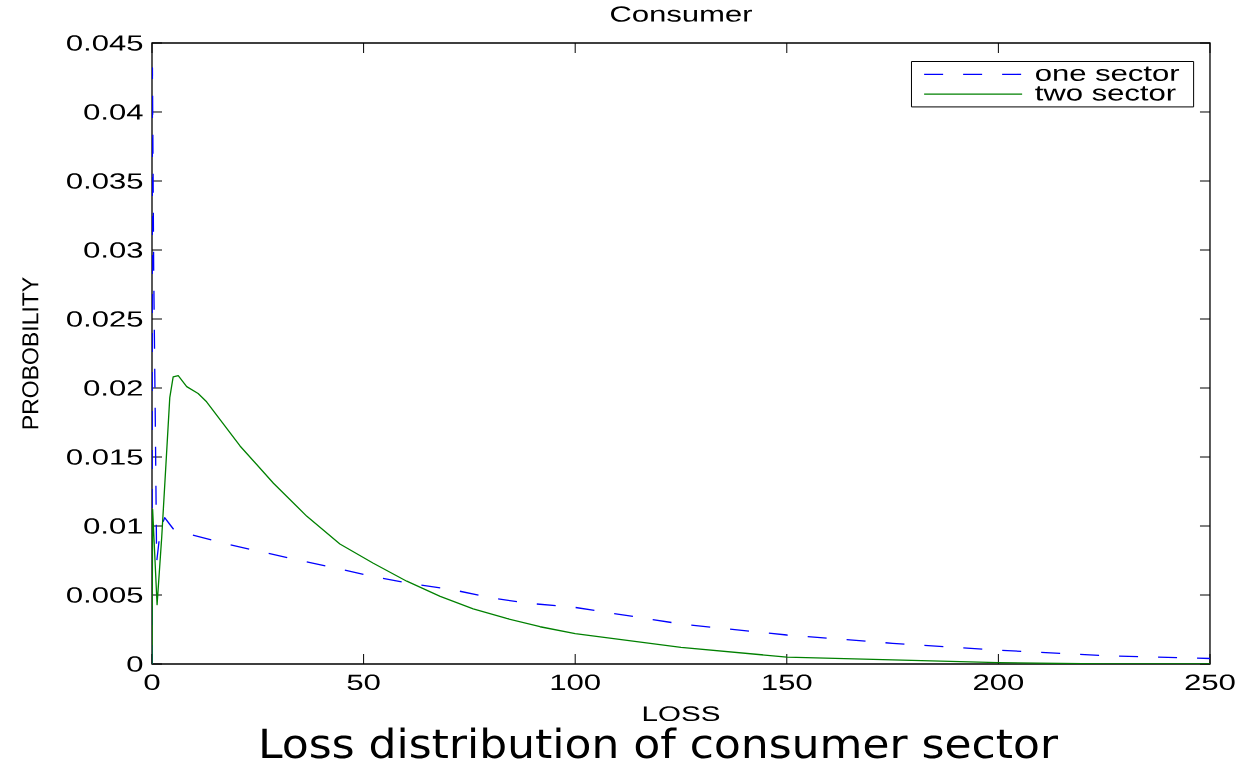 The height and width of the screenshot is (767, 1243). I want to click on y-tick-label: 0.01, so click(113, 526).